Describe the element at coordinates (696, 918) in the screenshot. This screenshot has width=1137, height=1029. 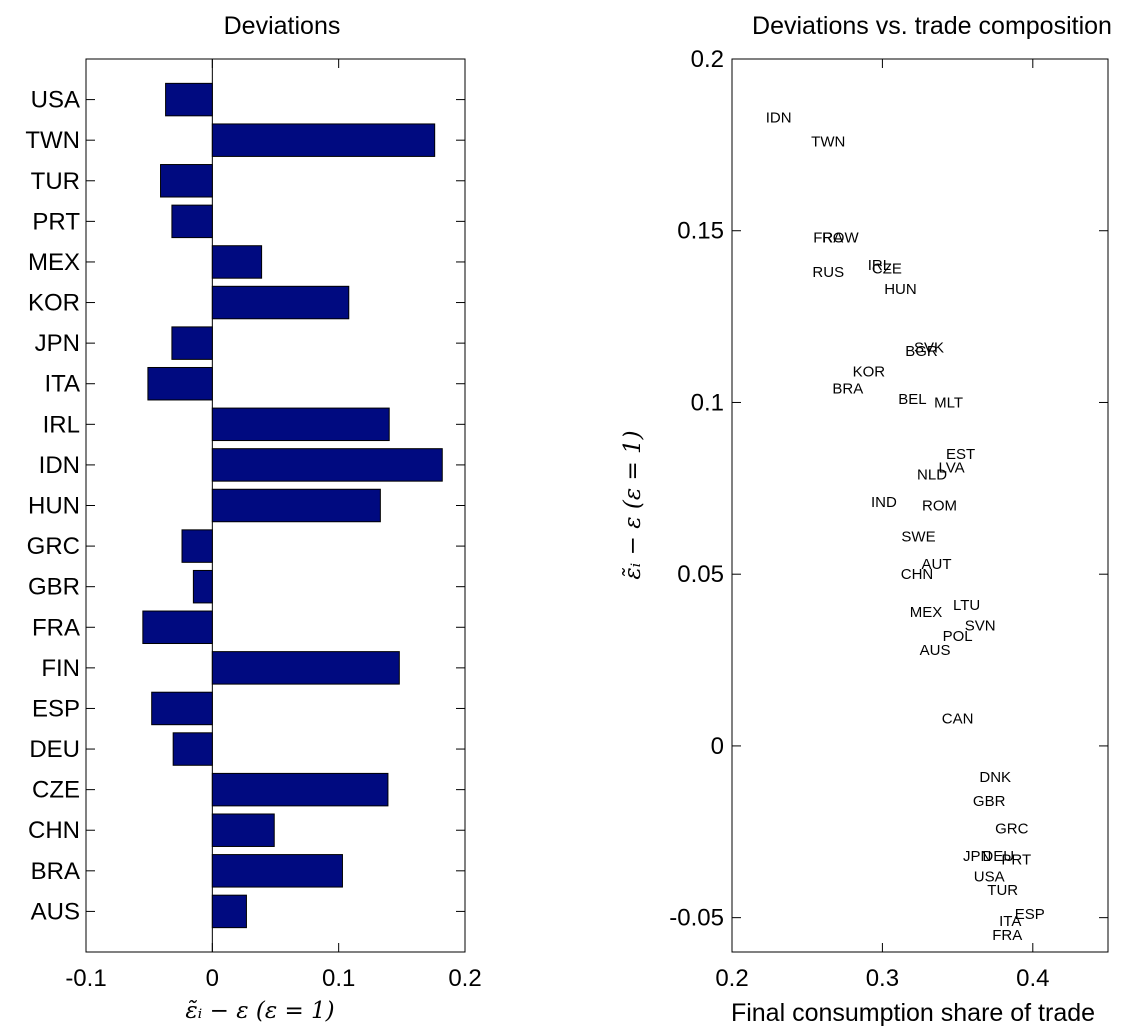
I see `scatter-ytick-label: -0.05` at that location.